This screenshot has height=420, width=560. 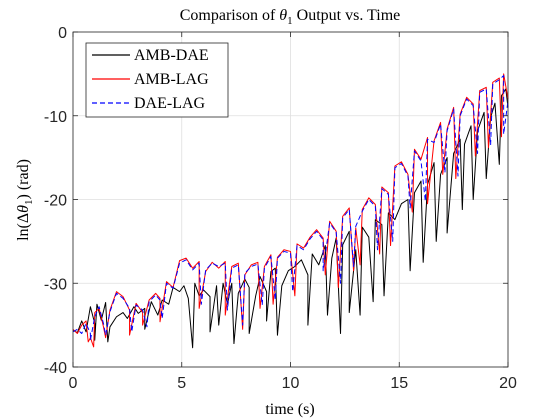 I want to click on y-tick-label: 0, so click(x=62, y=33).